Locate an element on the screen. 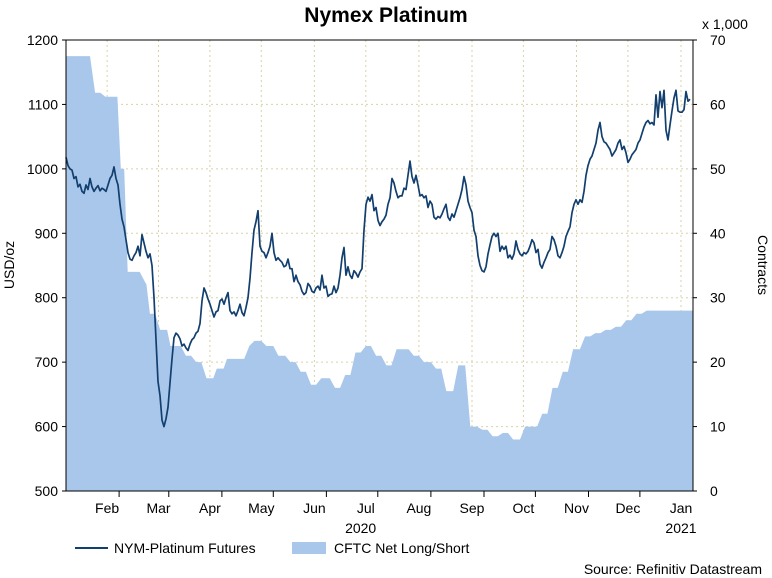  month-label: Jun is located at coordinates (314, 508).